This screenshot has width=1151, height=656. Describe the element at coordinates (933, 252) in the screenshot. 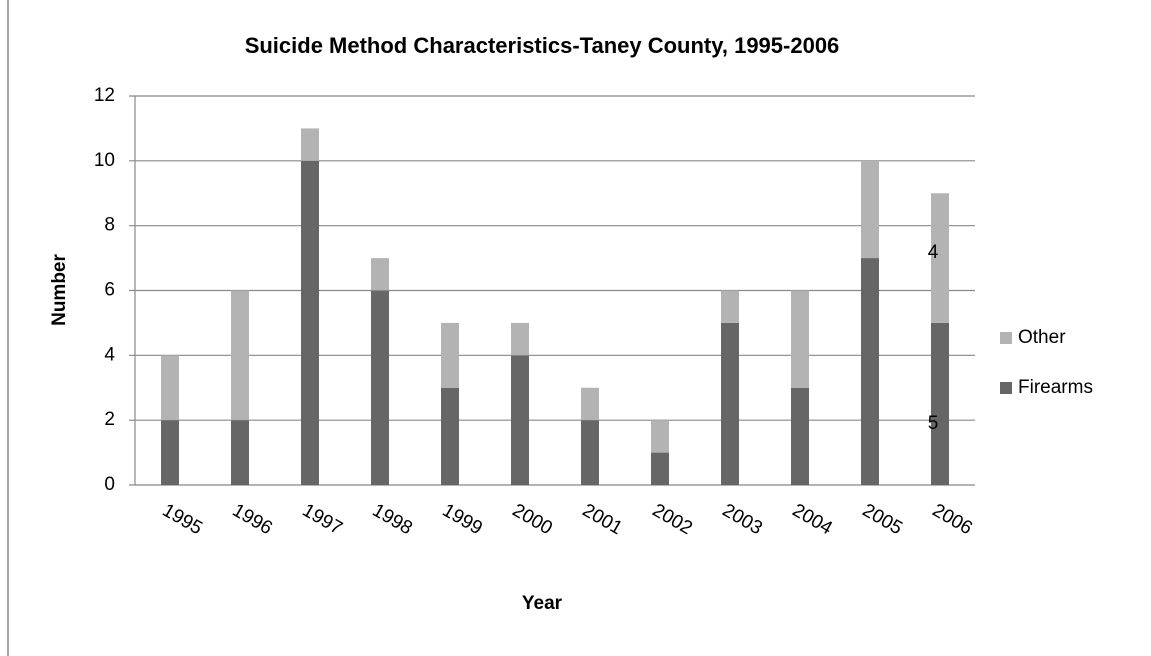

I see `data-label: 4` at that location.